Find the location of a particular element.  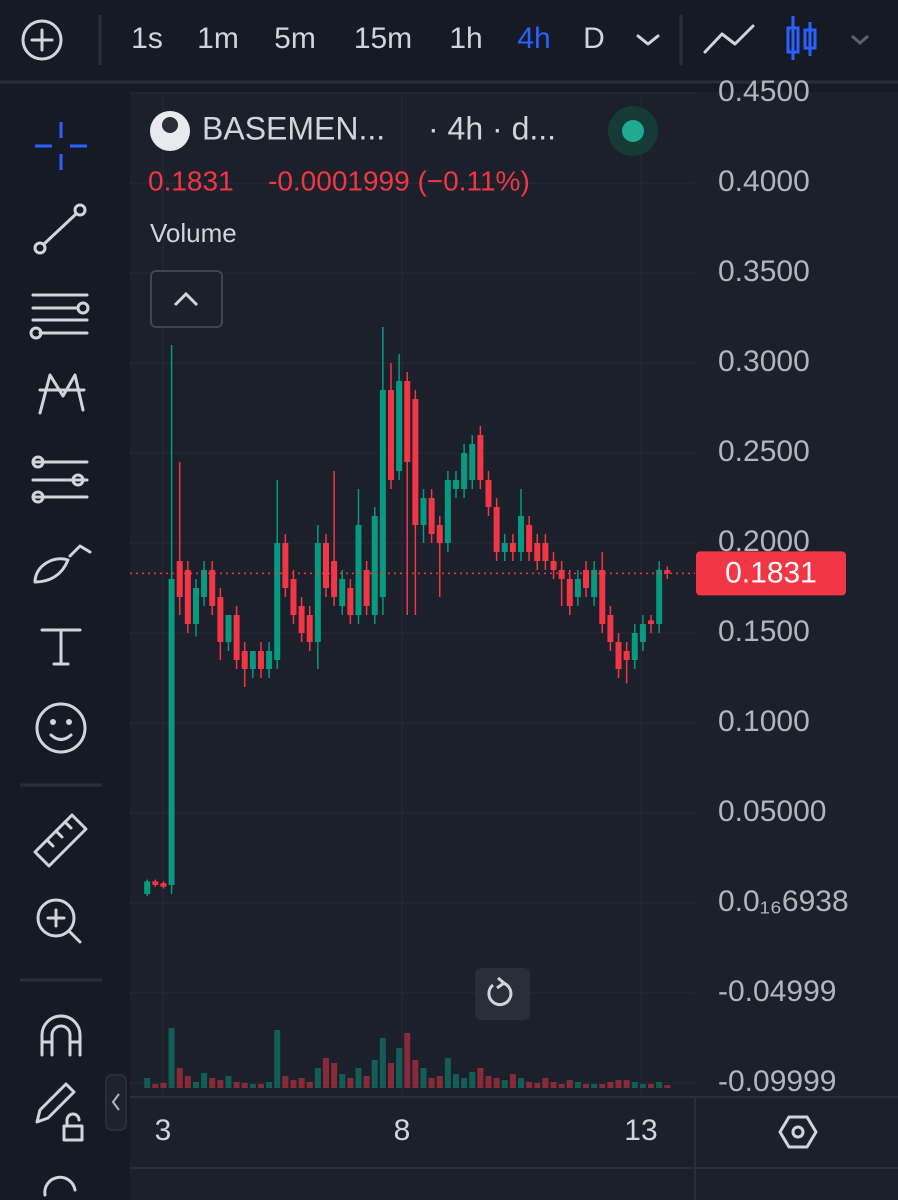

emoji-tool is located at coordinates (61, 728).